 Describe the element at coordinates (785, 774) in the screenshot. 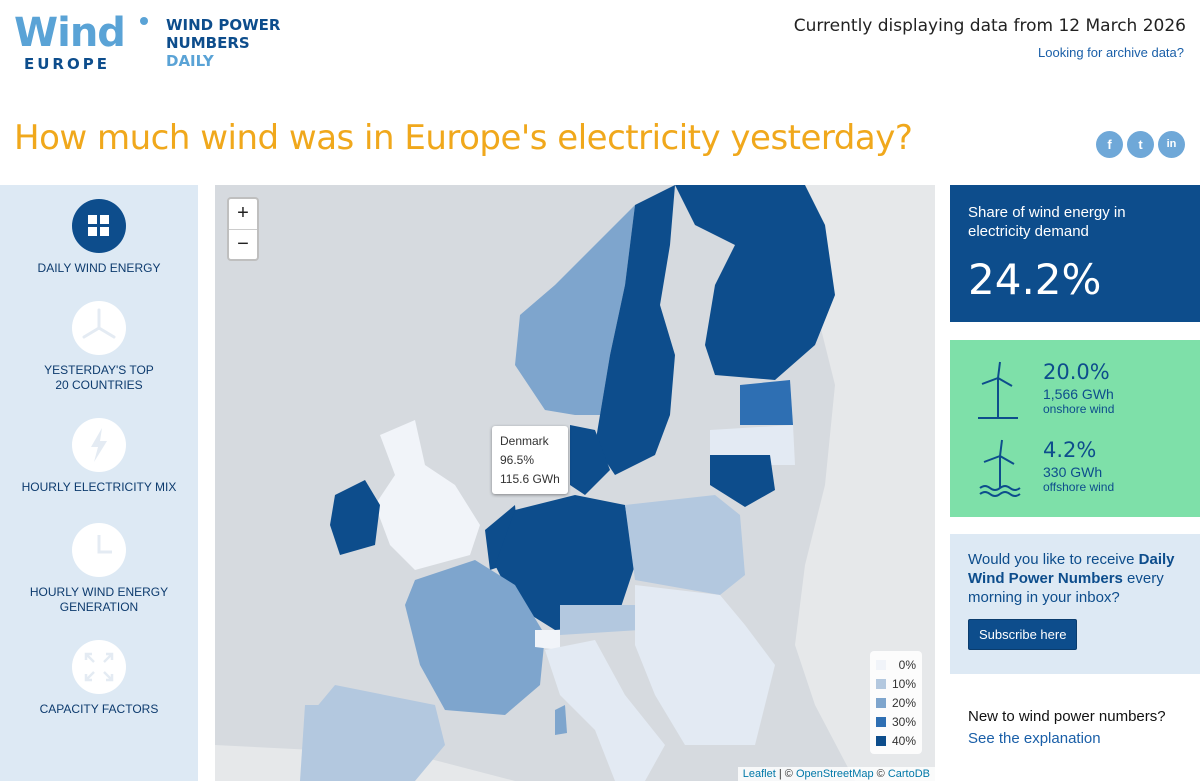

I see `attribution-sep: | ©` at that location.